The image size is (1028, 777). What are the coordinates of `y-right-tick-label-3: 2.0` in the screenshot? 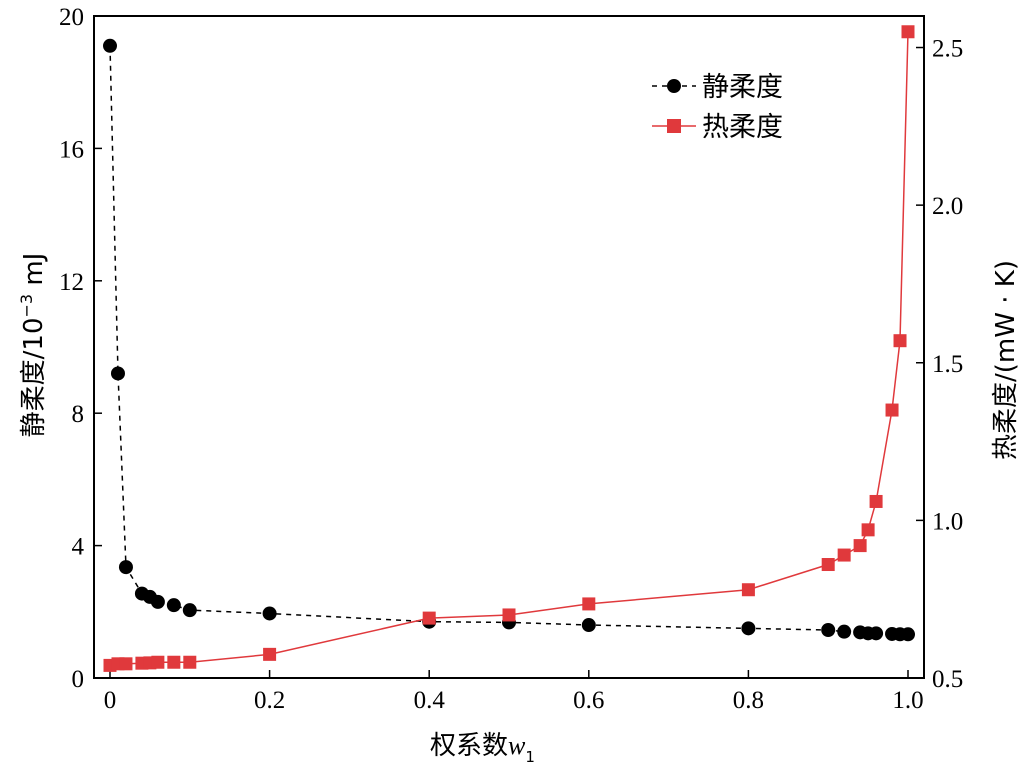 It's located at (947, 206).